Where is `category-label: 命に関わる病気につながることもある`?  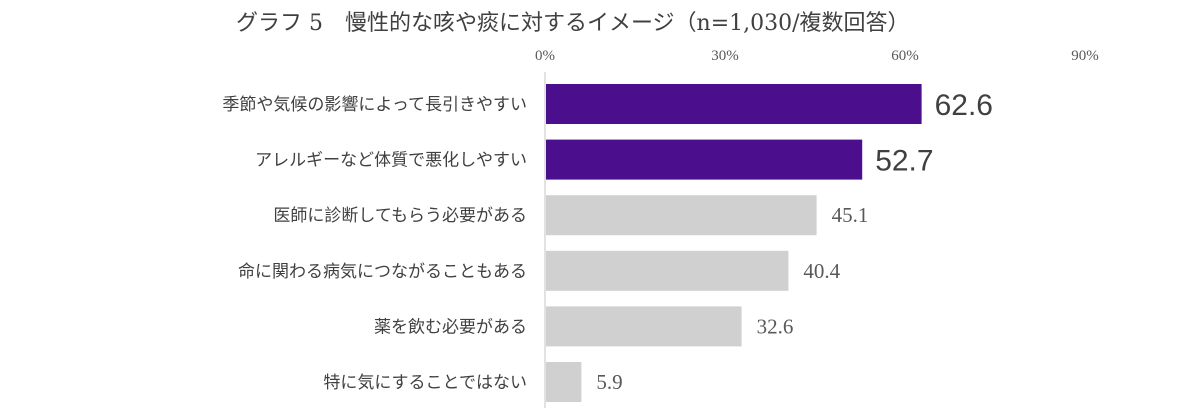 category-label: 命に関わる病気につながることもある is located at coordinates (382, 272).